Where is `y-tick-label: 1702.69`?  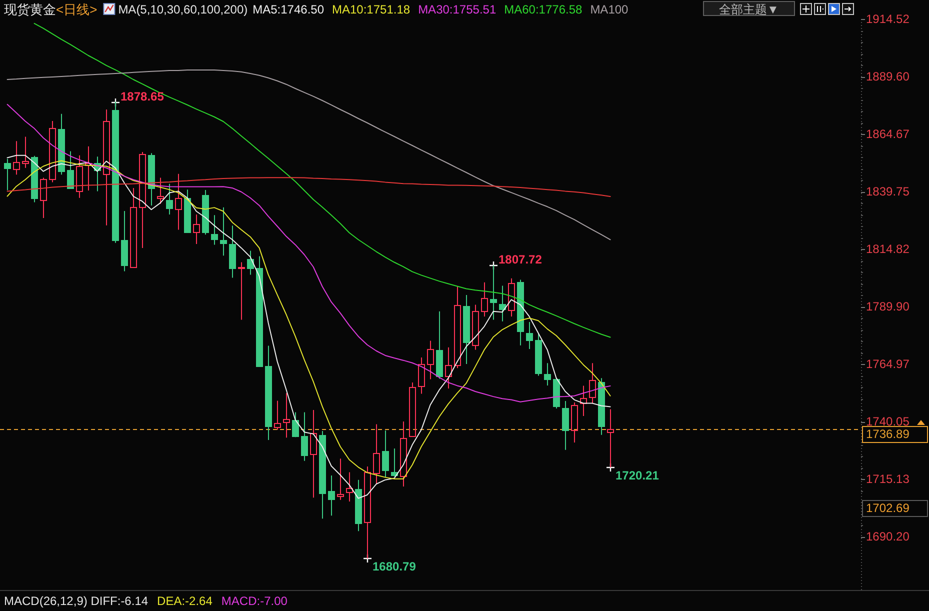
y-tick-label: 1702.69 is located at coordinates (888, 507).